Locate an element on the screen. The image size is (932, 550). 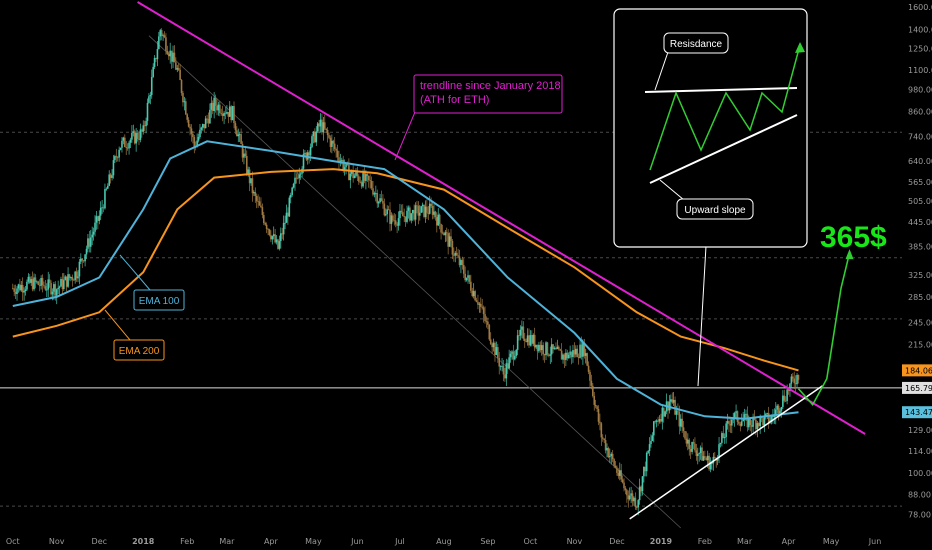
y-tick-label: 114.00 is located at coordinates (920, 451).